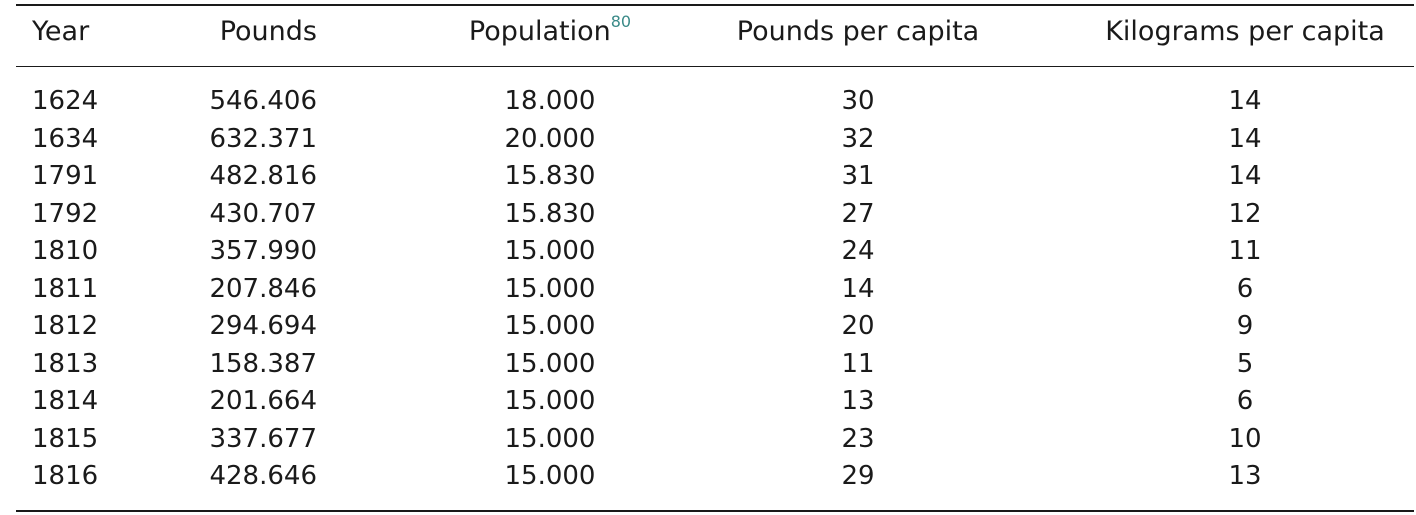  What do you see at coordinates (858, 213) in the screenshot?
I see `cell-pounds-per-capita: 27` at bounding box center [858, 213].